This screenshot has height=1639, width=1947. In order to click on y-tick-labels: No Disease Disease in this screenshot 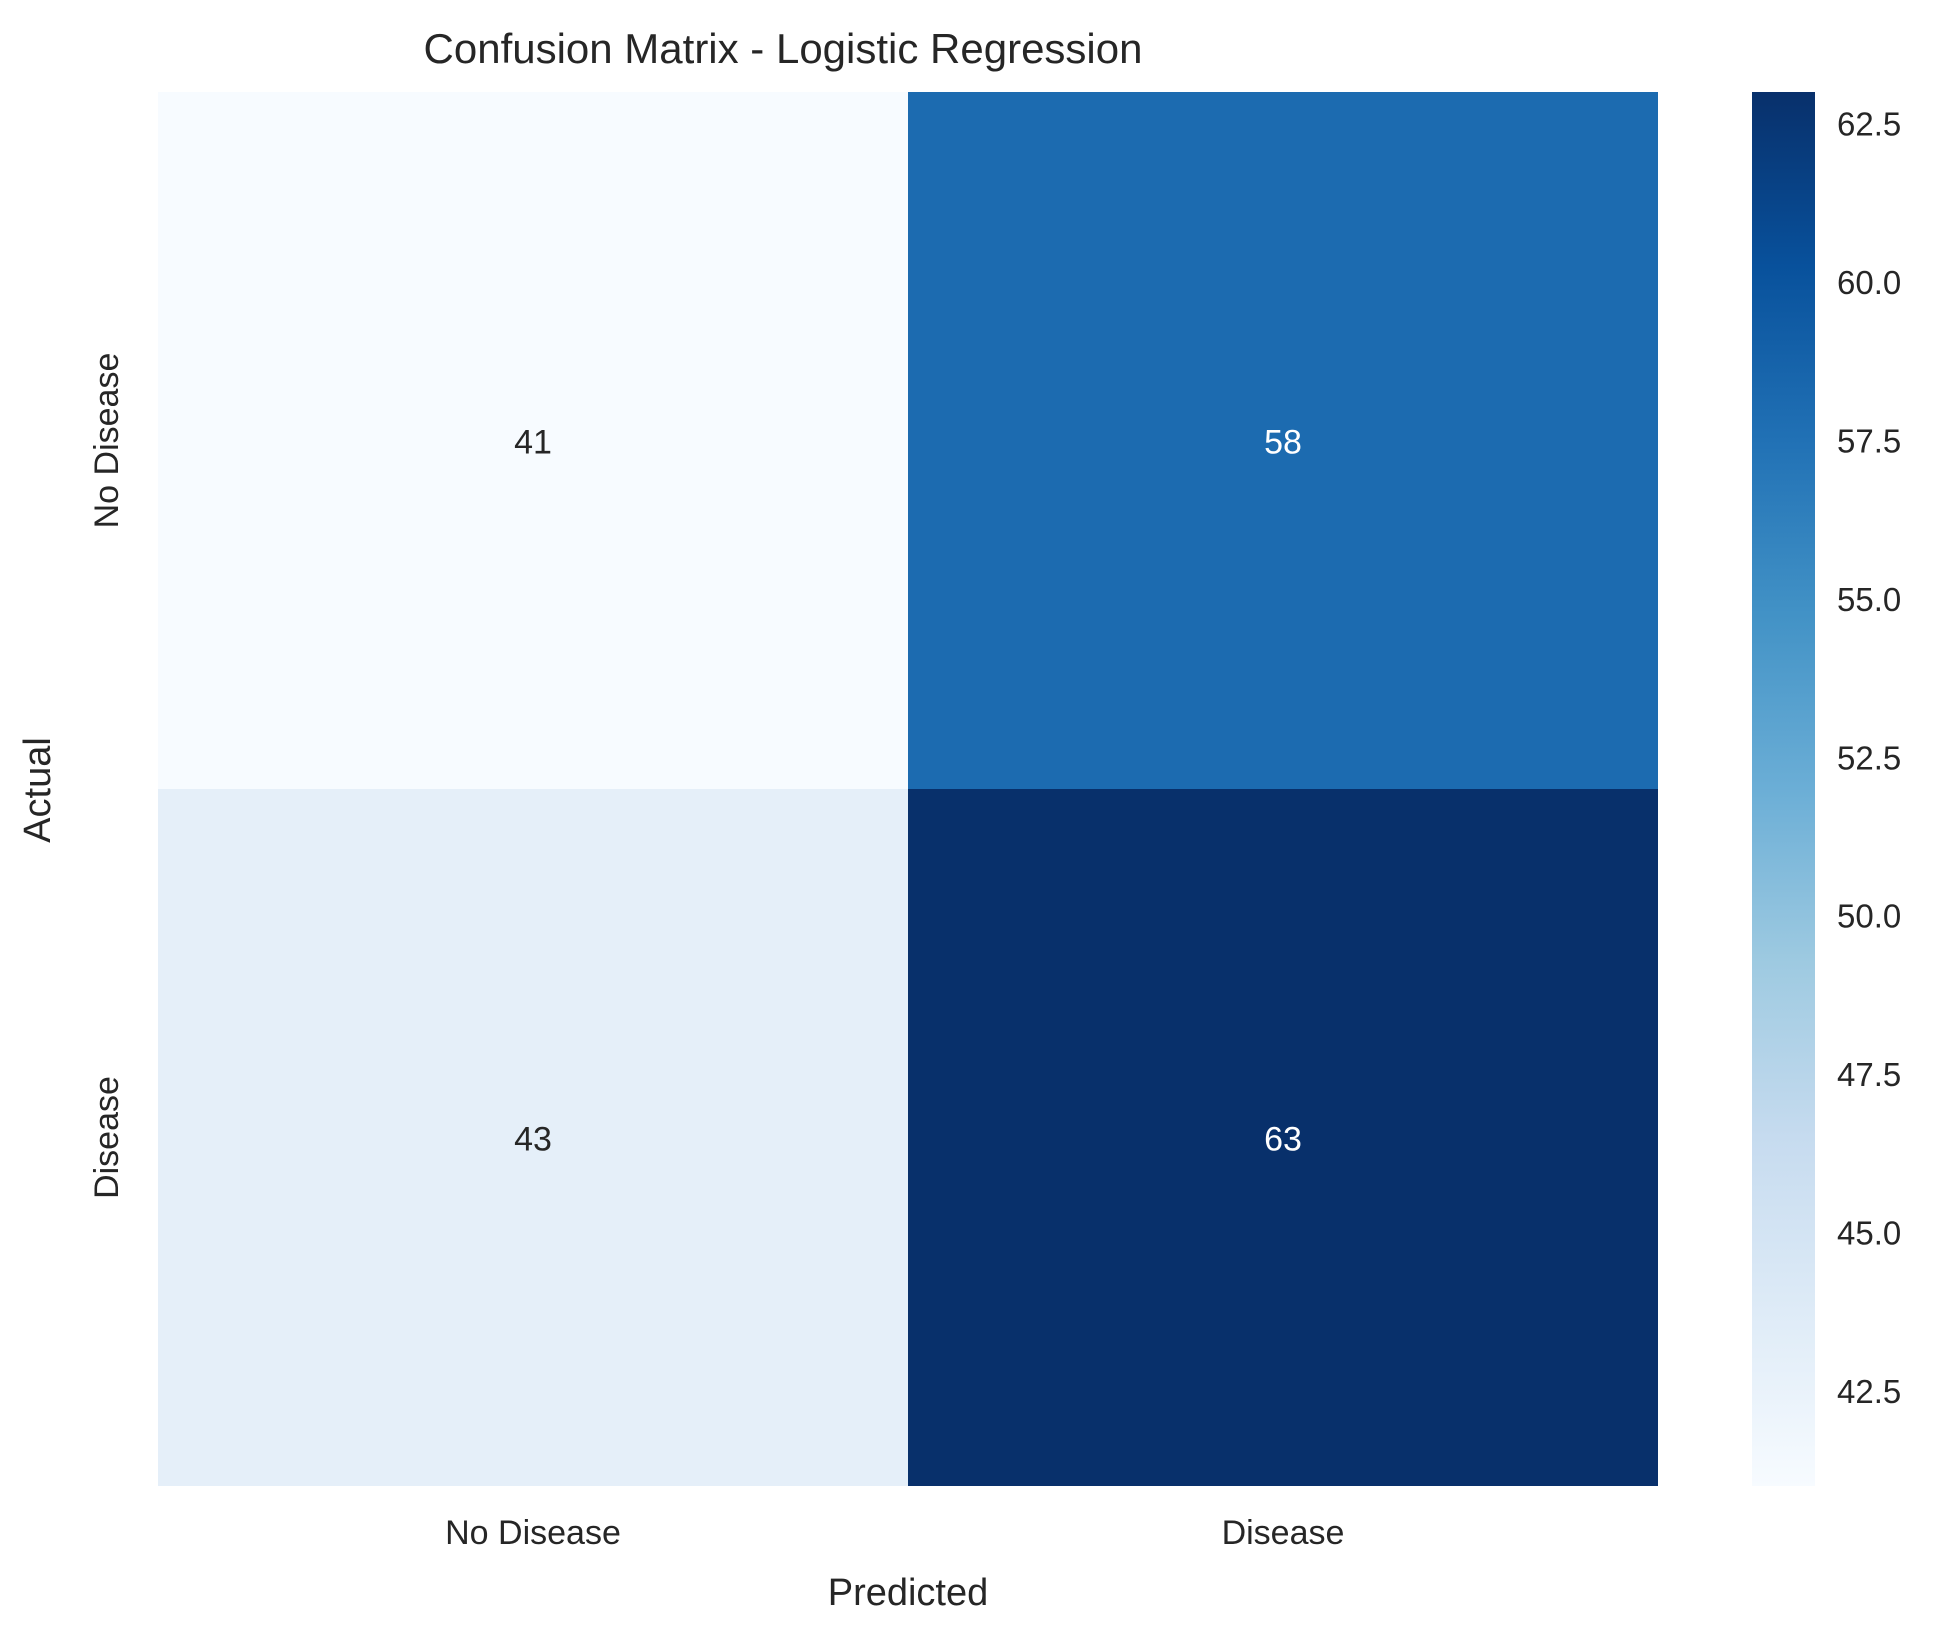, I will do `click(107, 776)`.